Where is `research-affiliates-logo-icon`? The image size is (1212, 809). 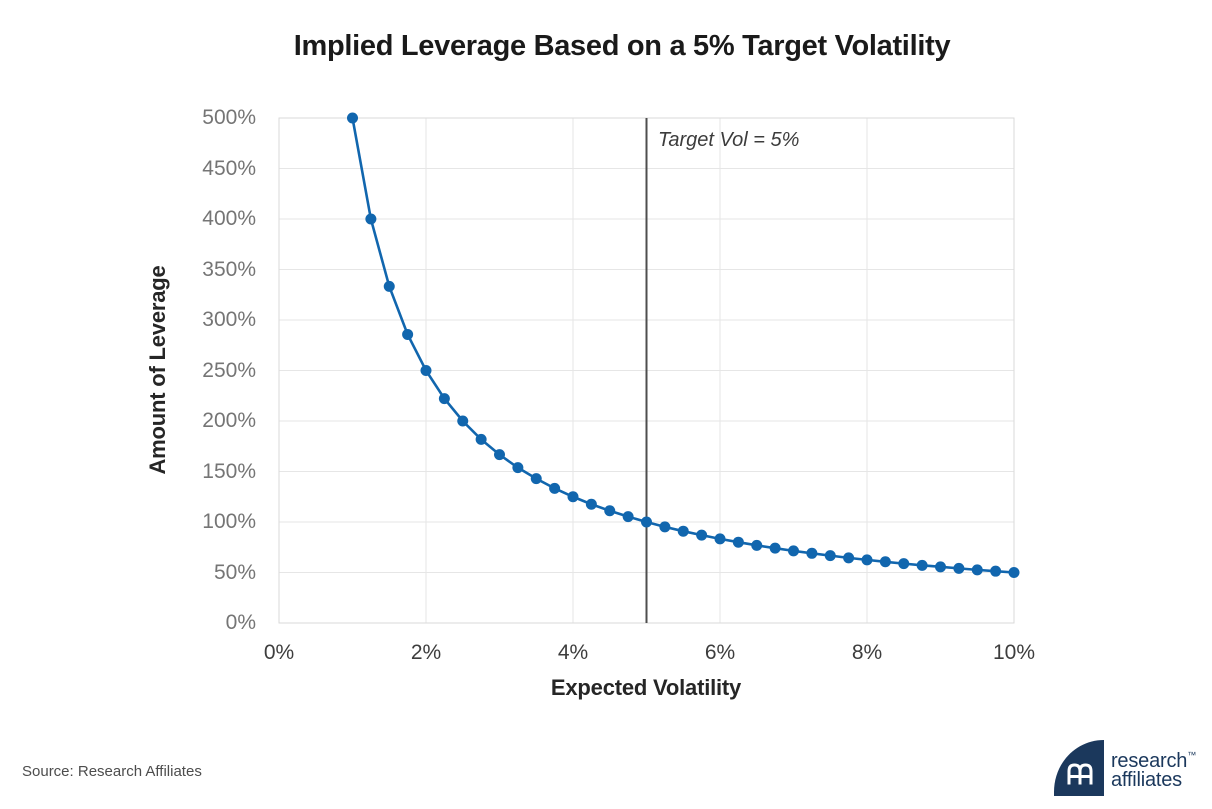 research-affiliates-logo-icon is located at coordinates (1078, 768).